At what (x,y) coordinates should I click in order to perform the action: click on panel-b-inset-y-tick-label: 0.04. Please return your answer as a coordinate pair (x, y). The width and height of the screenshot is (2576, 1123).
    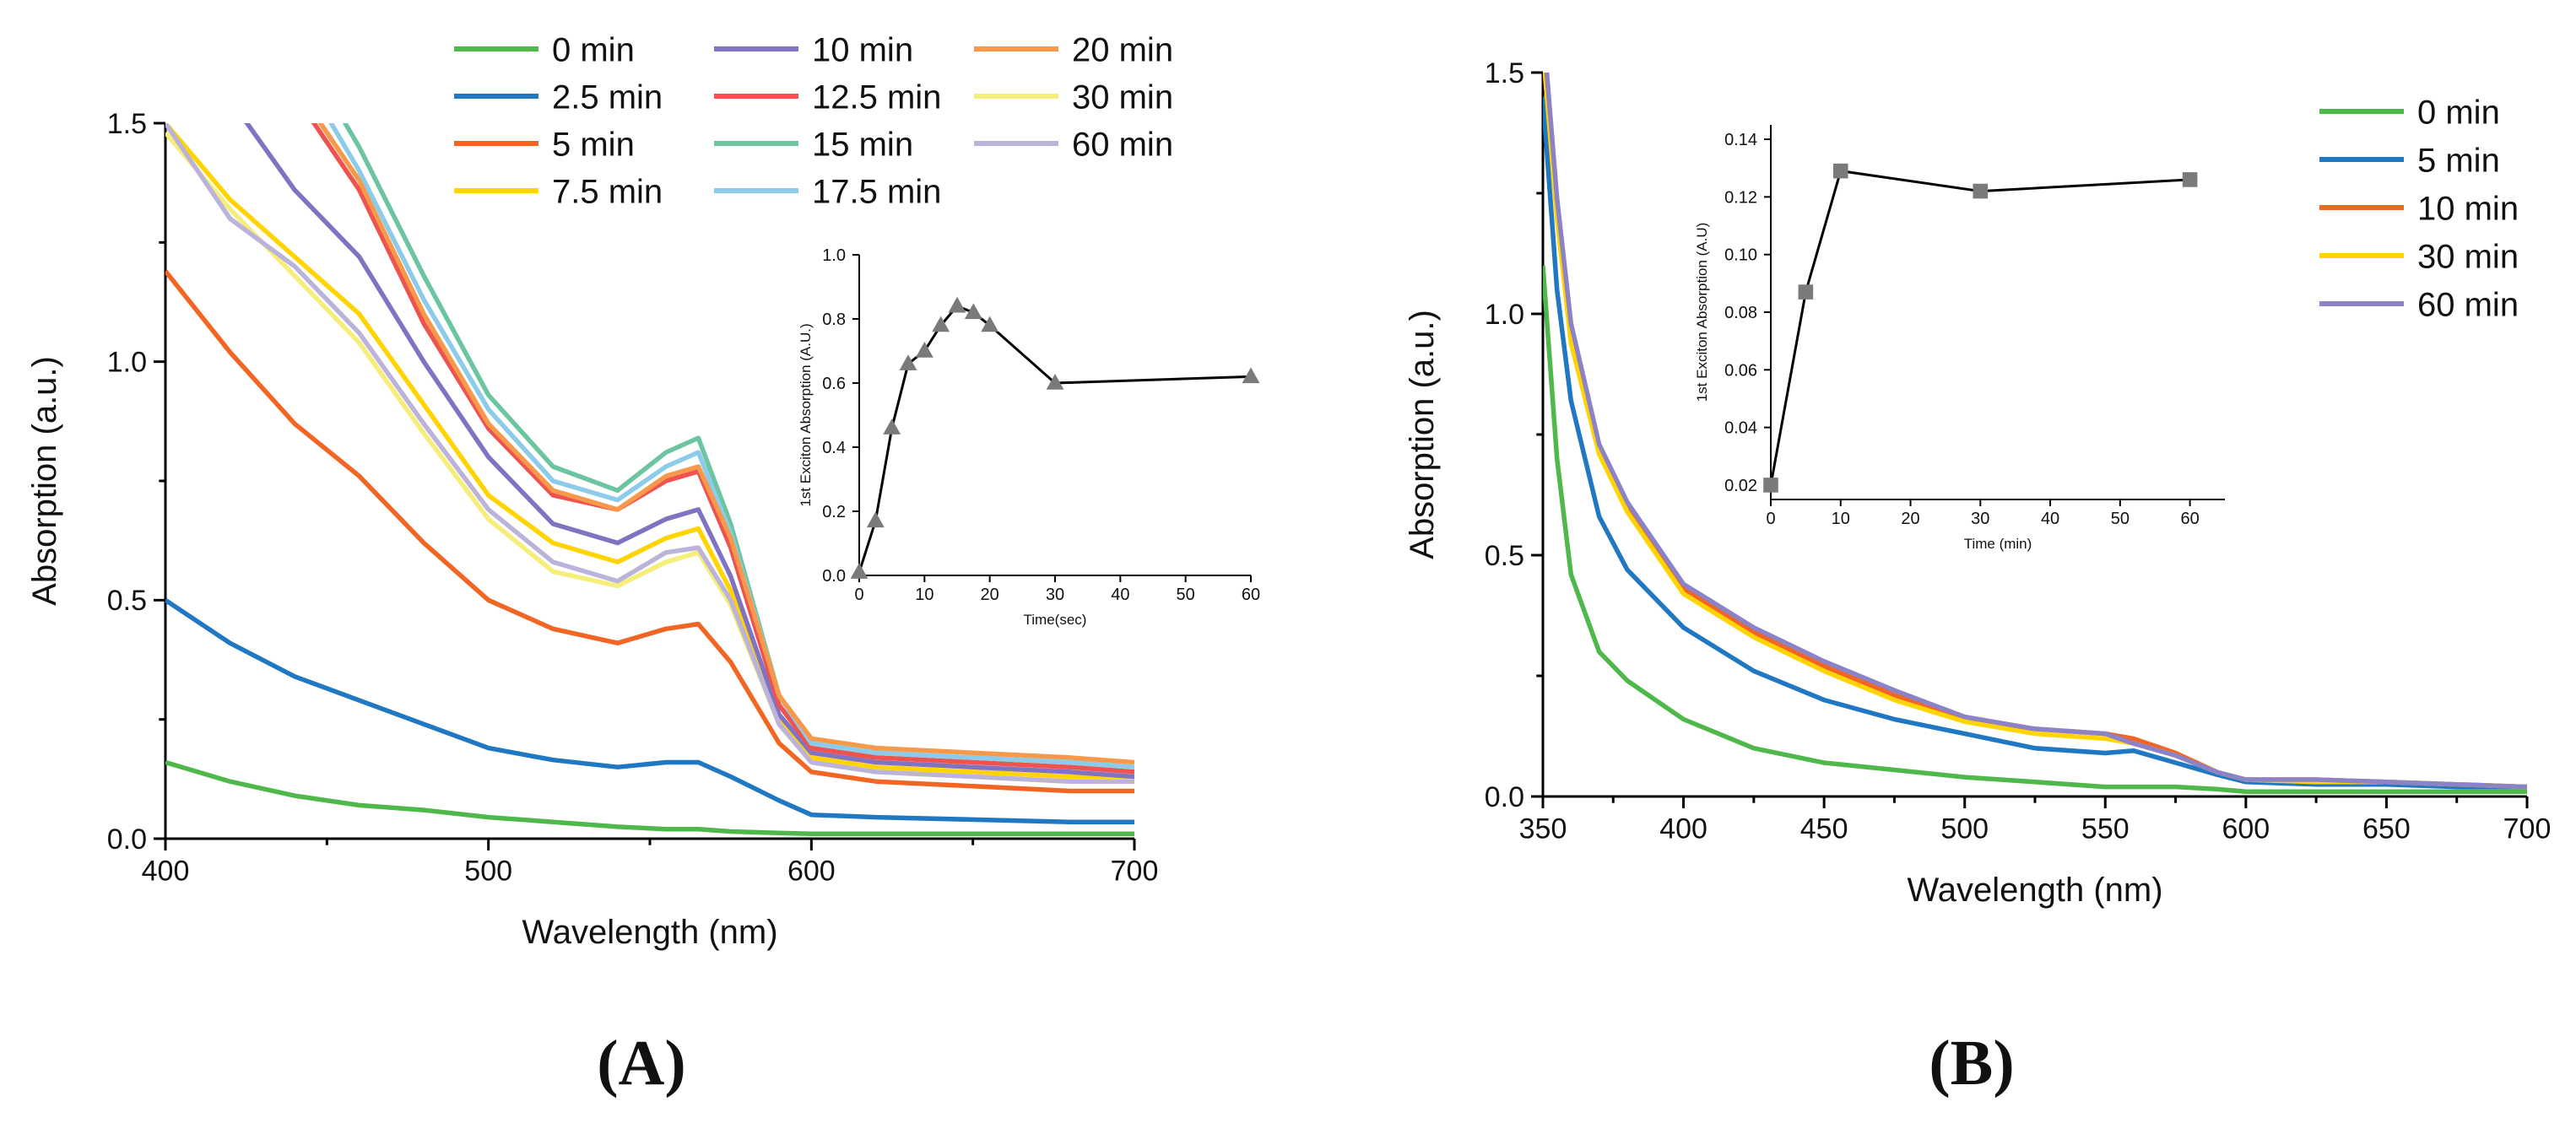
    Looking at the image, I should click on (1740, 428).